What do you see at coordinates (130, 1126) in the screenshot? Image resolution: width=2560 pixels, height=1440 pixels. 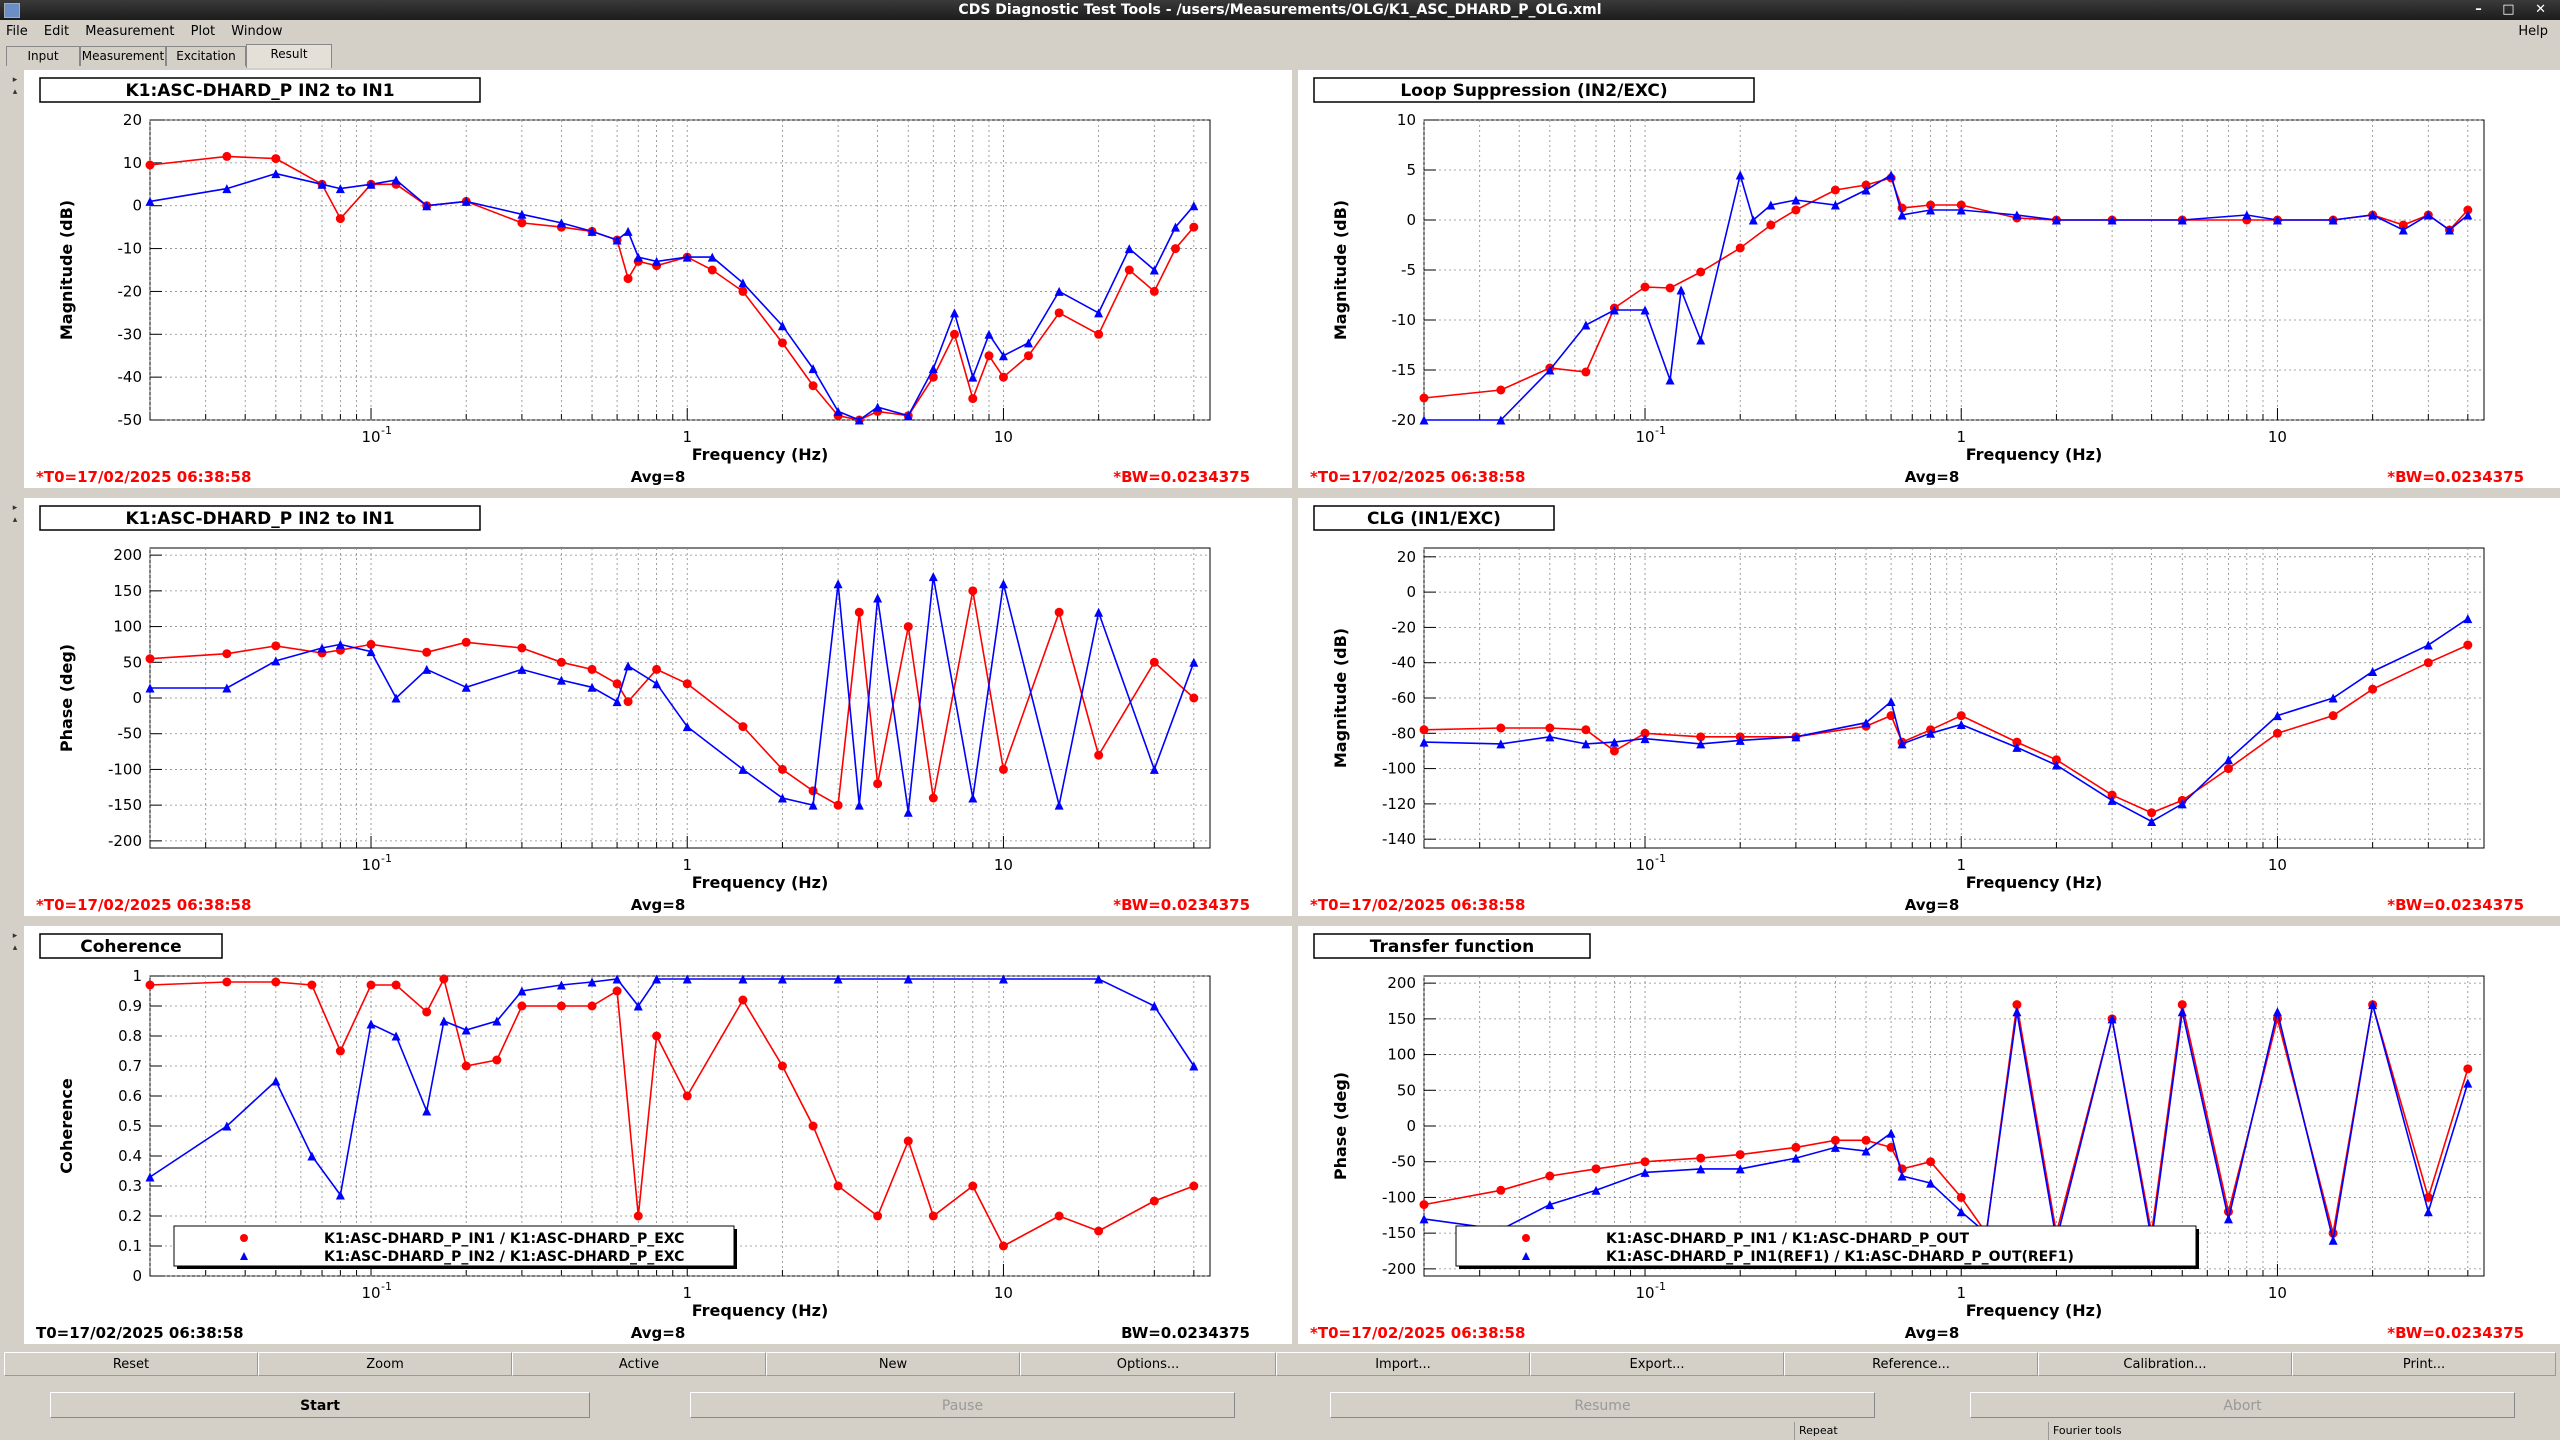 I see `y-tick-label: 0.5` at bounding box center [130, 1126].